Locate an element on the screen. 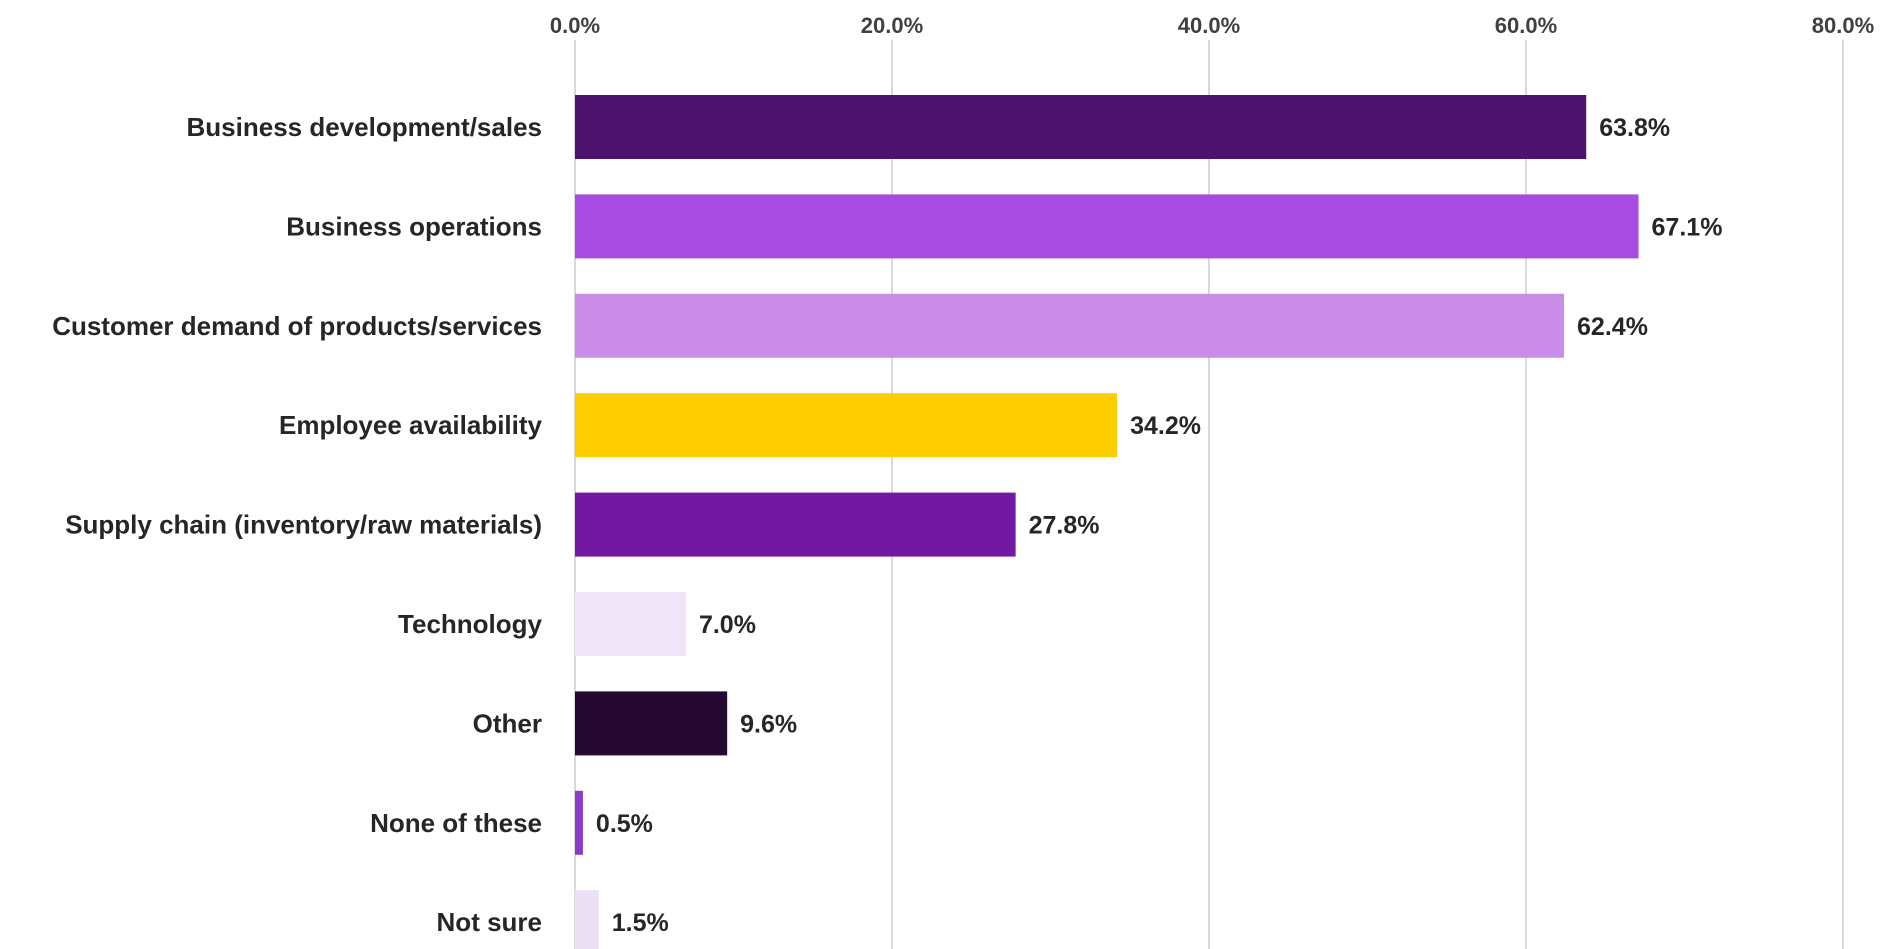 The image size is (1883, 949). data-label: 9.6% is located at coordinates (768, 724).